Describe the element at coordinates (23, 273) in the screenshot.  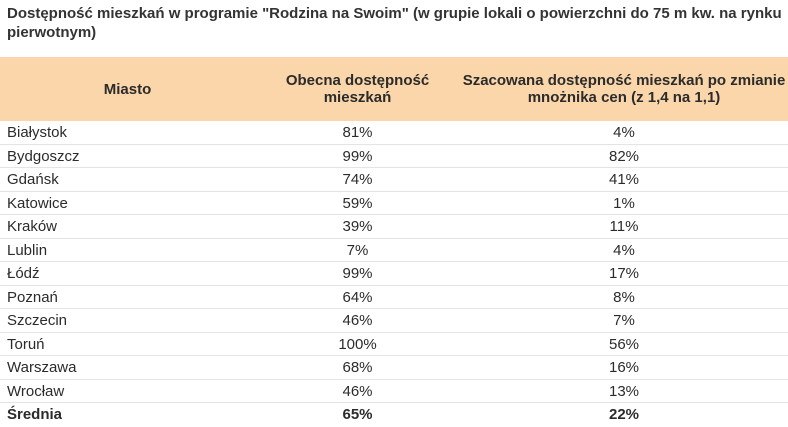
I see `city-cell: Łódź` at that location.